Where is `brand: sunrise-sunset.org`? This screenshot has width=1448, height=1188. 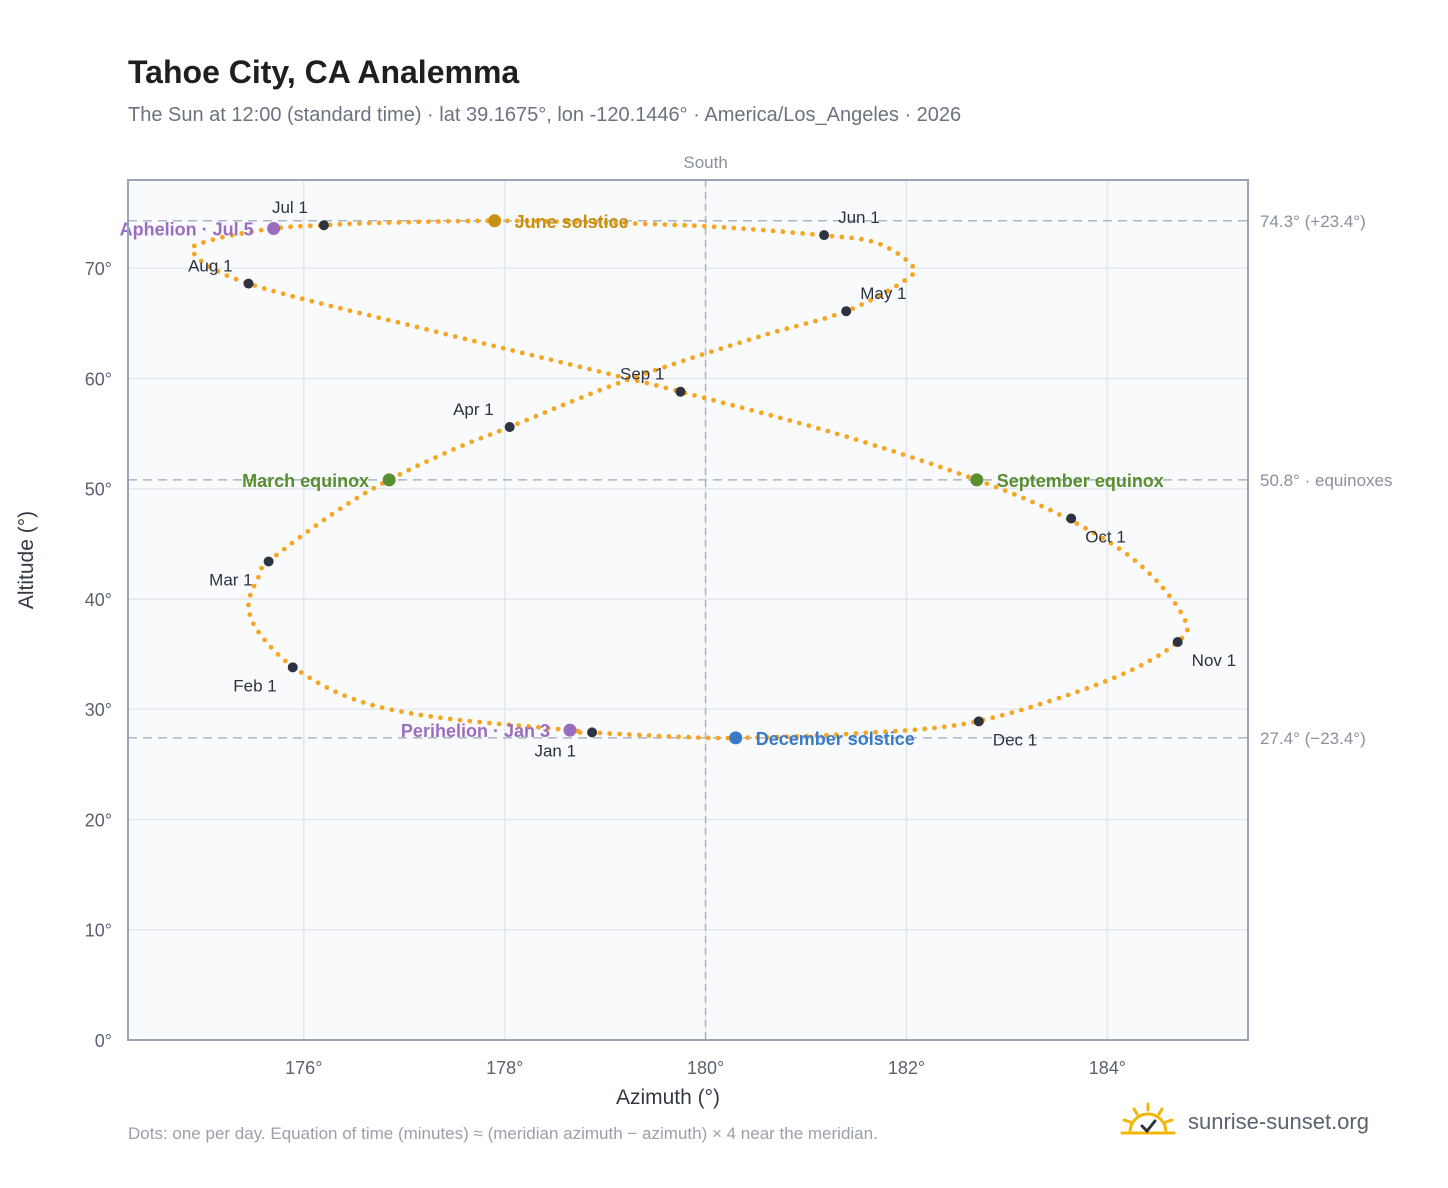
brand: sunrise-sunset.org is located at coordinates (1244, 1122).